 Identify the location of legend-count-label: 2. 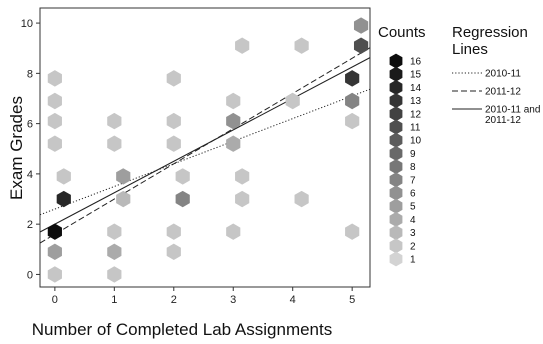
(413, 246).